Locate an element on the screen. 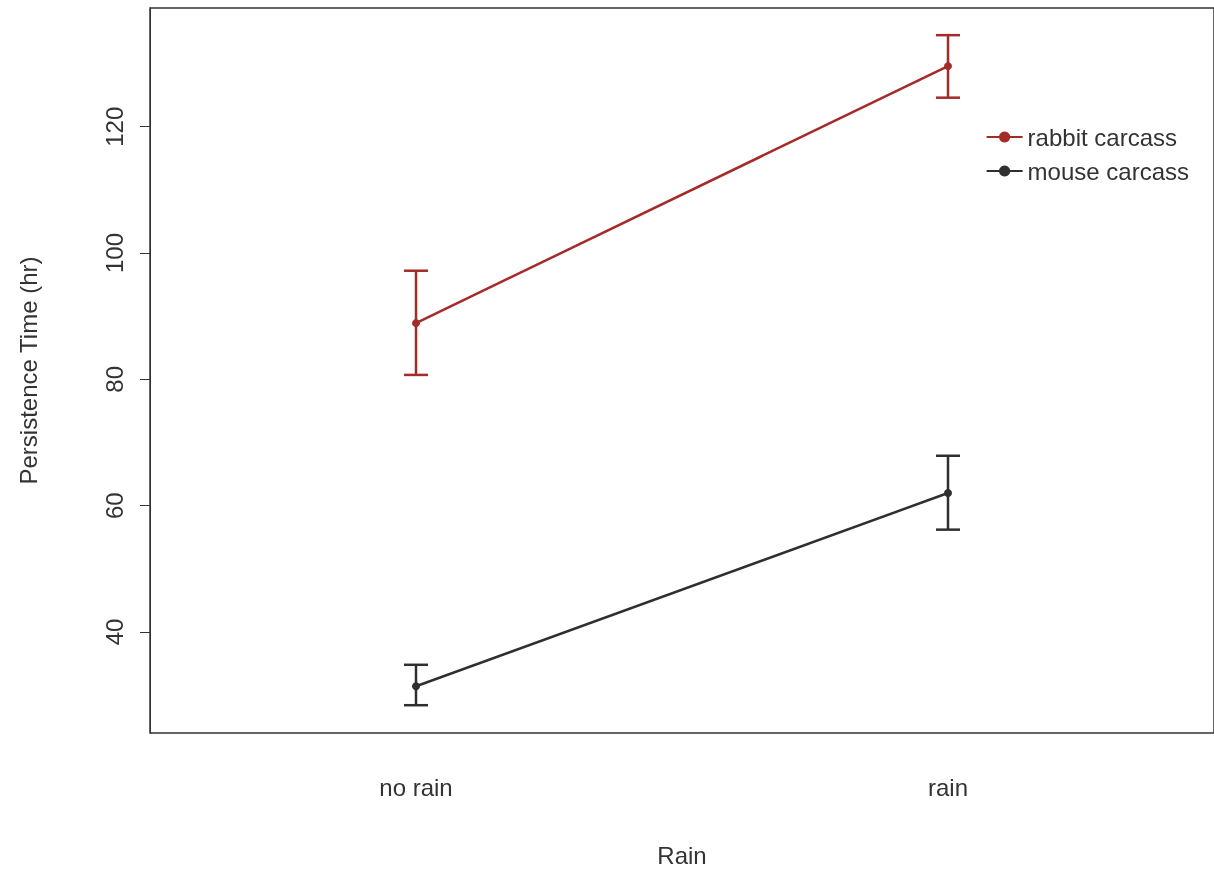 This screenshot has height=876, width=1214. y-tick-label: 40 is located at coordinates (114, 632).